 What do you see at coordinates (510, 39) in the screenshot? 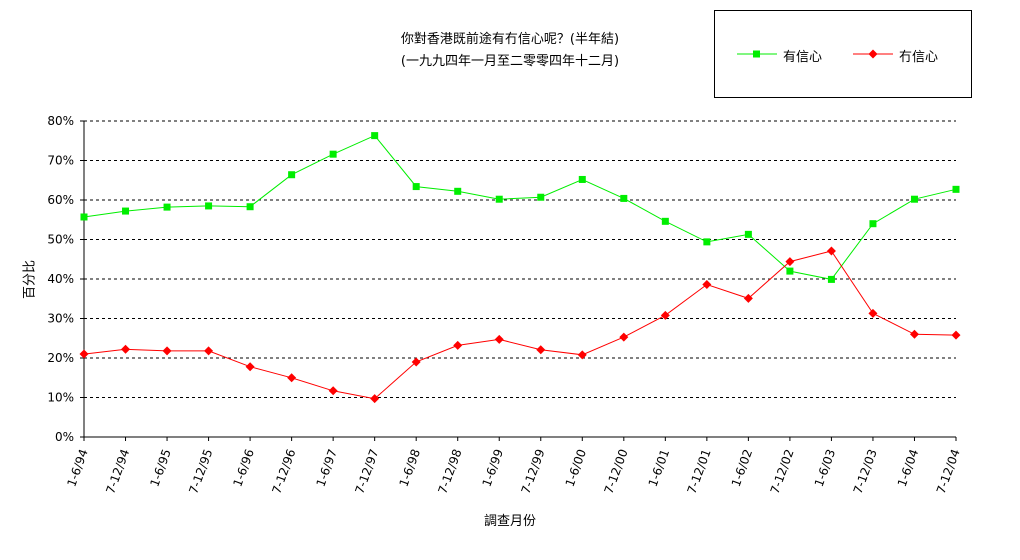
I see `chart-title: 你對香港既前途有冇信心呢？(半年結)` at bounding box center [510, 39].